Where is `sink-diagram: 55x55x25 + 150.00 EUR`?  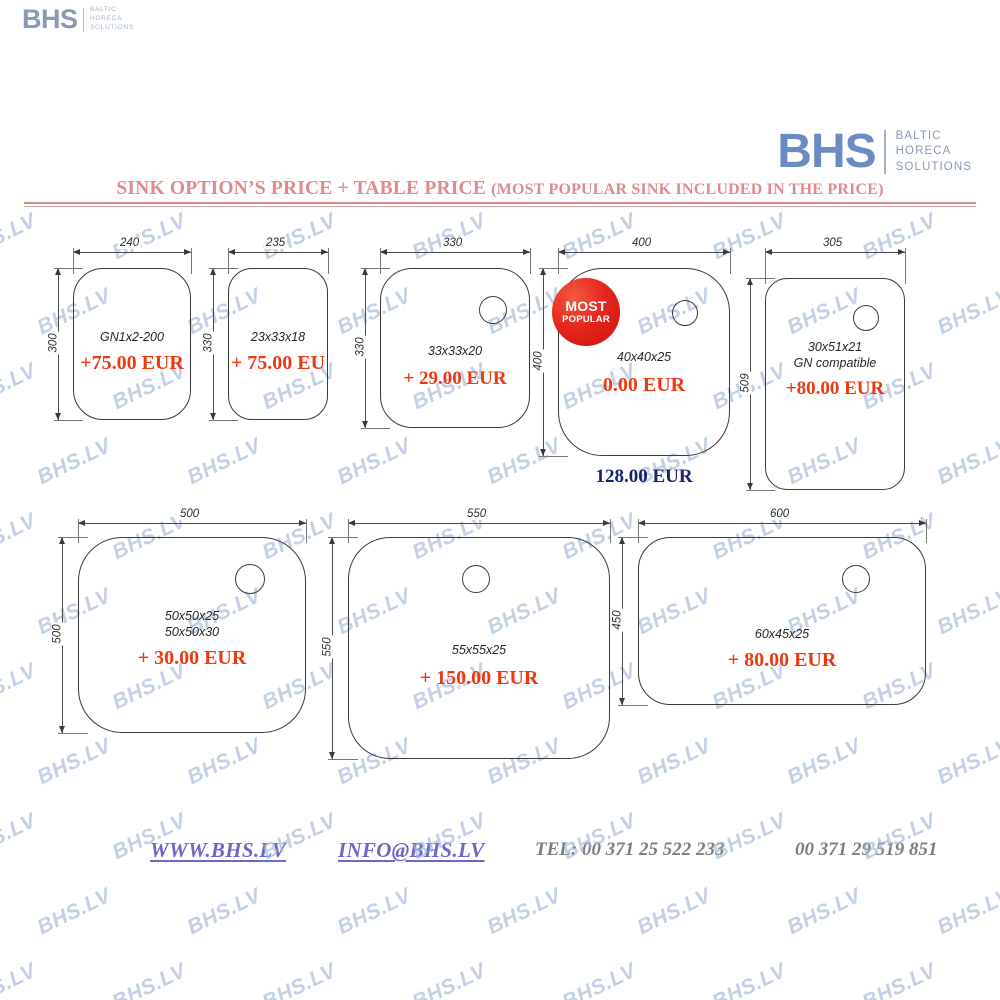
sink-diagram: 55x55x25 + 150.00 EUR is located at coordinates (479, 648).